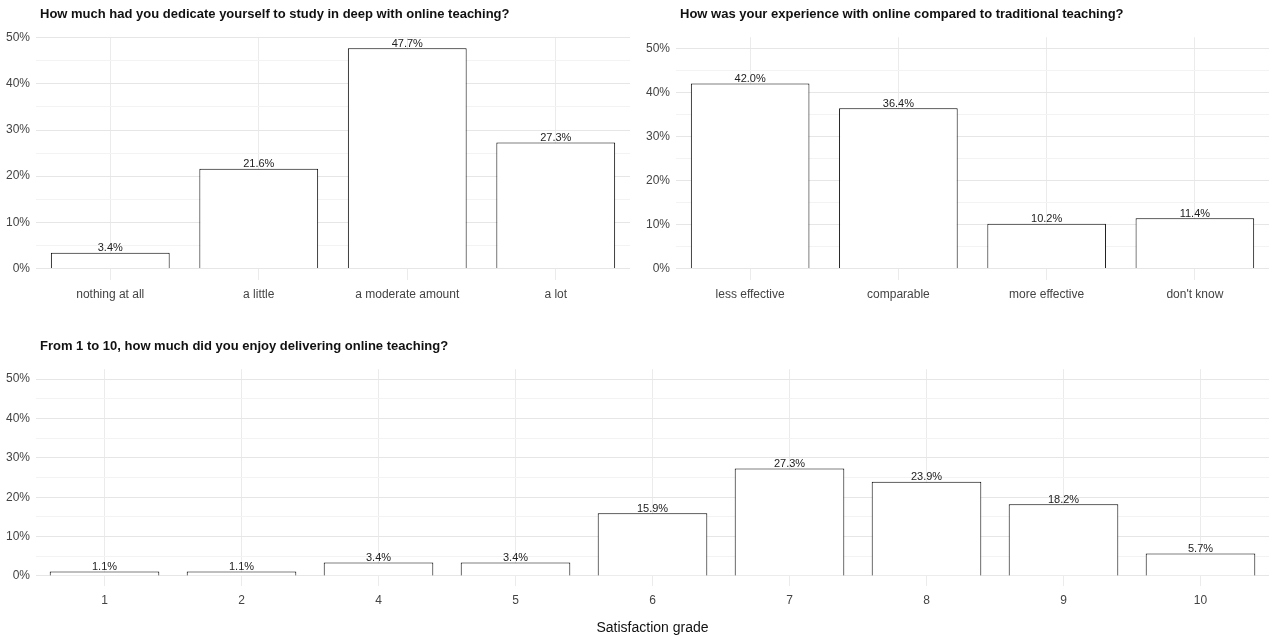 The image size is (1279, 641). Describe the element at coordinates (1047, 294) in the screenshot. I see `x-tick-label: more effective` at that location.